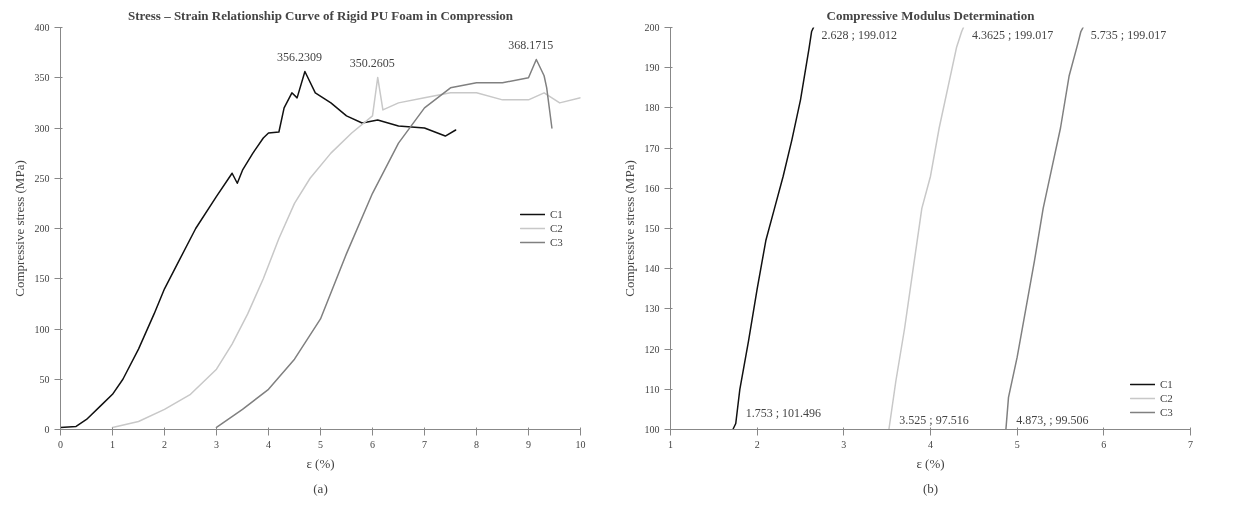  What do you see at coordinates (42, 27) in the screenshot?
I see `y-tick-label: 400` at bounding box center [42, 27].